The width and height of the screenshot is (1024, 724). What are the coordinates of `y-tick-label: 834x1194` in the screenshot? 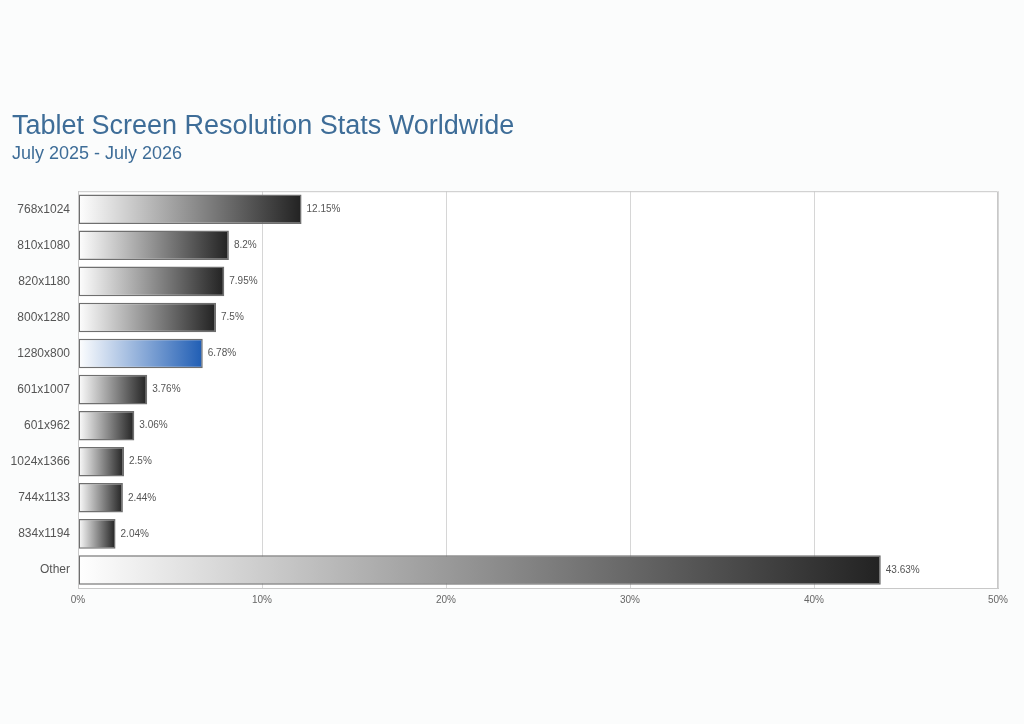 It's located at (44, 533).